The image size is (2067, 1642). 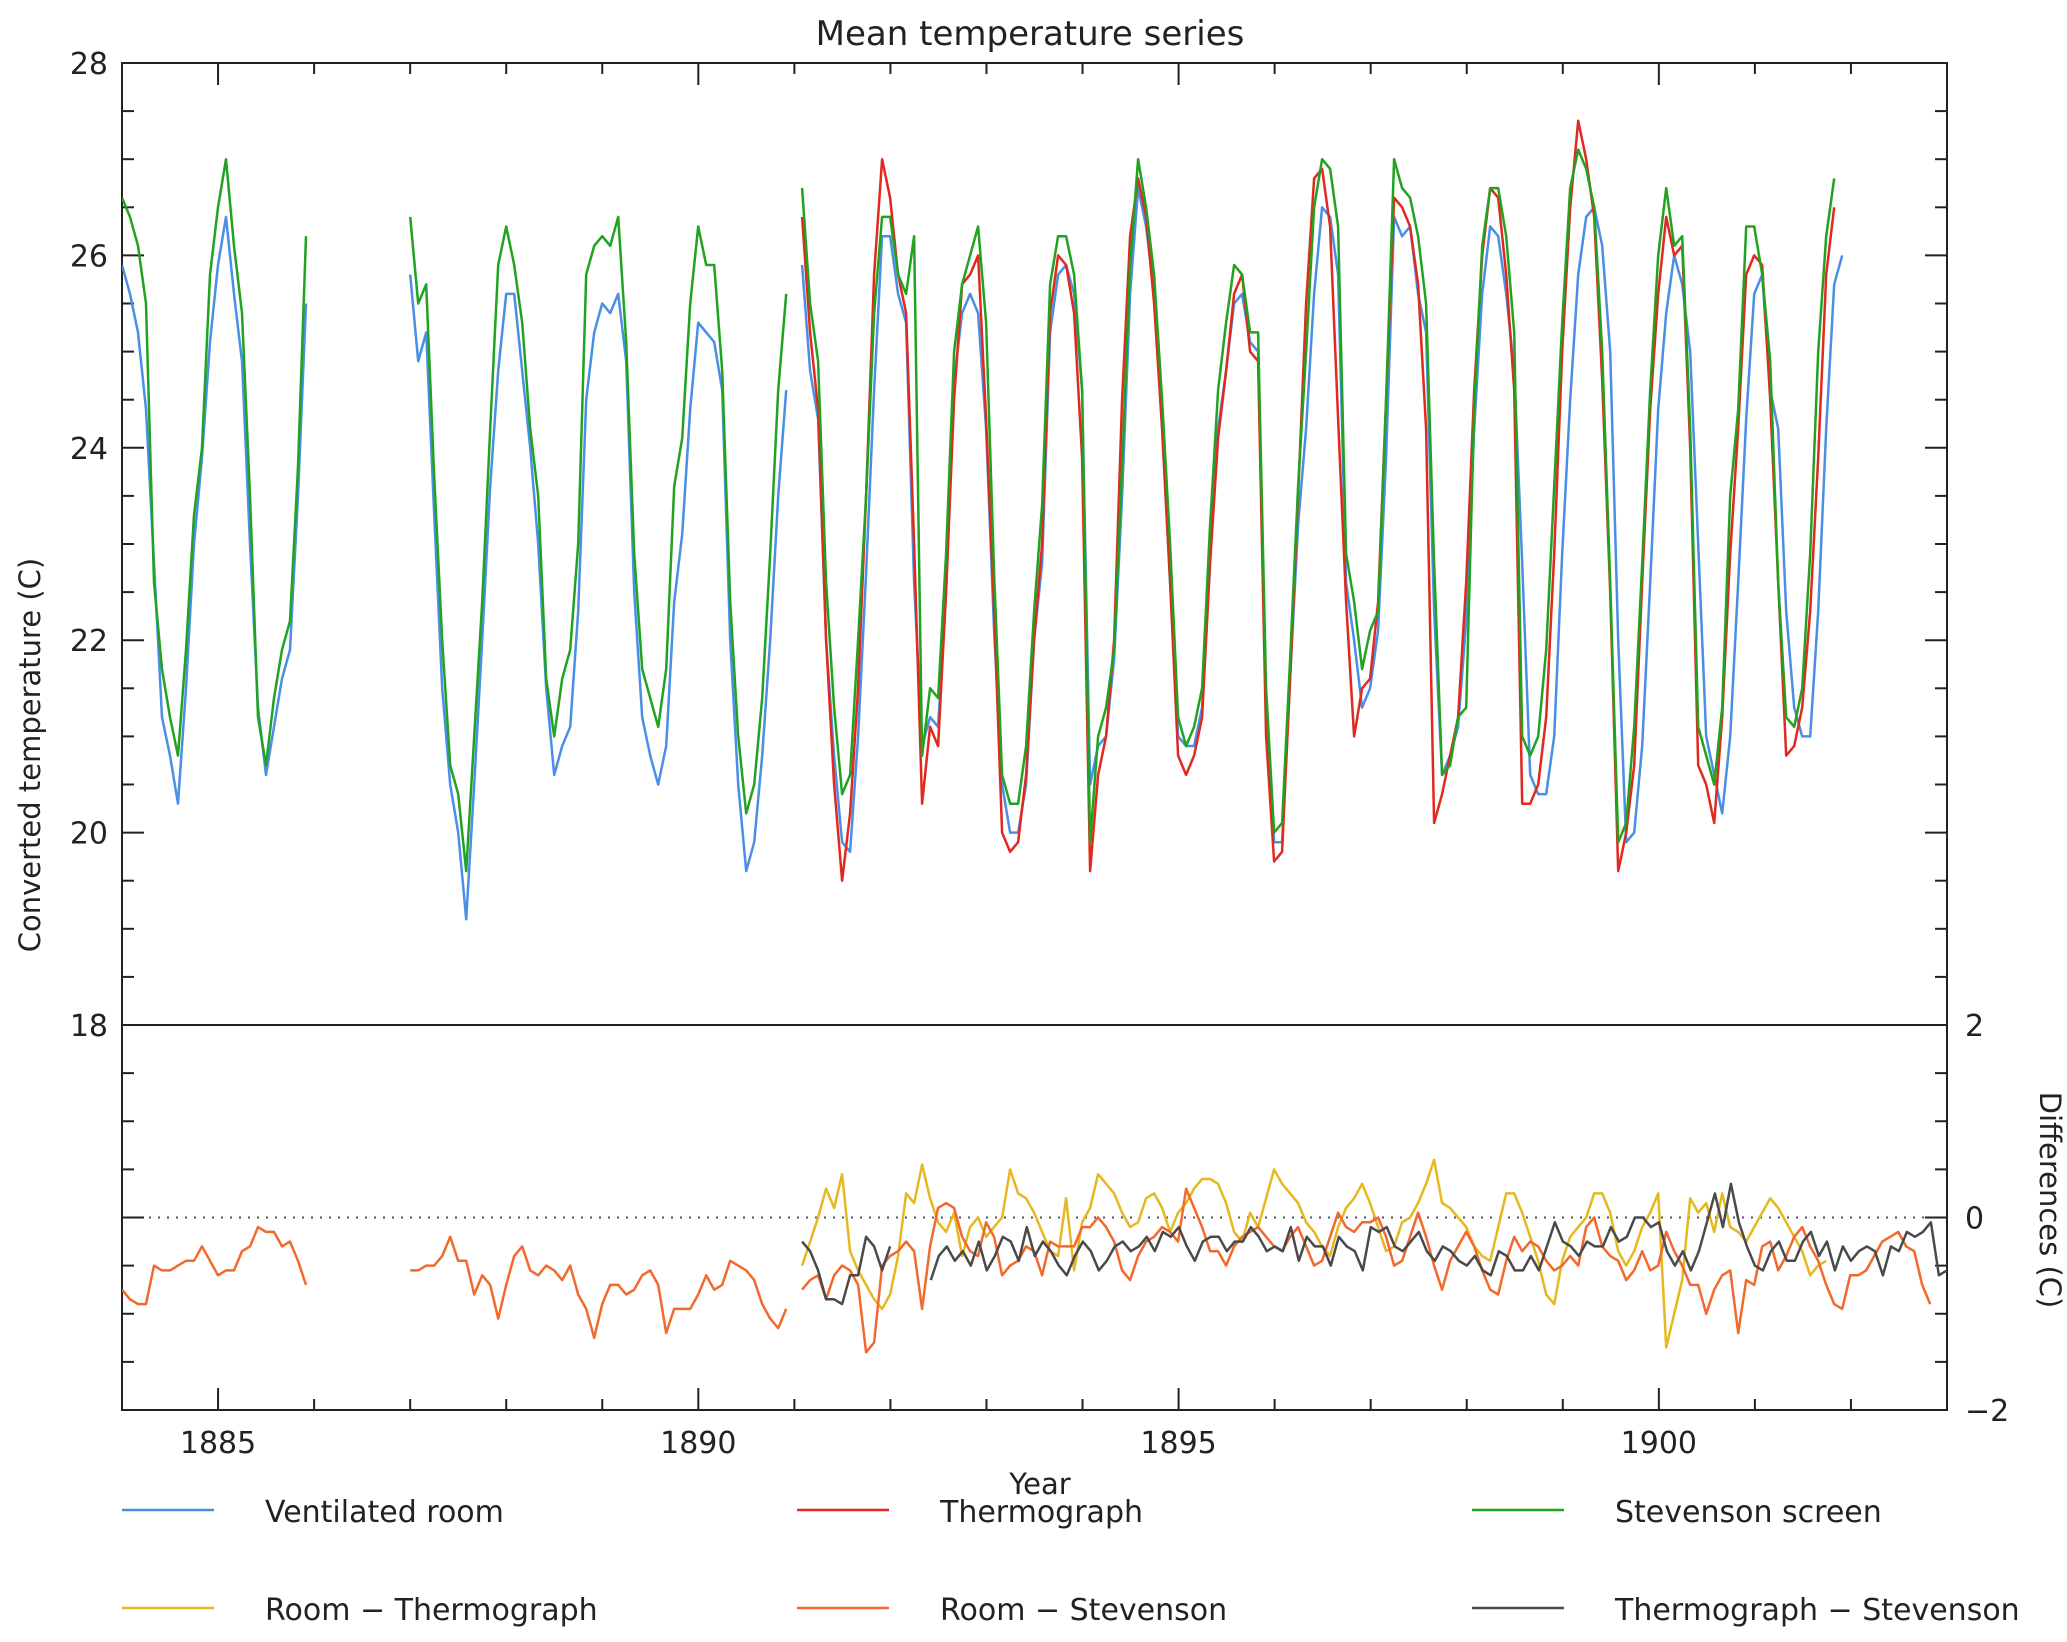 What do you see at coordinates (1178, 1443) in the screenshot?
I see `x-tick-label: 1895` at bounding box center [1178, 1443].